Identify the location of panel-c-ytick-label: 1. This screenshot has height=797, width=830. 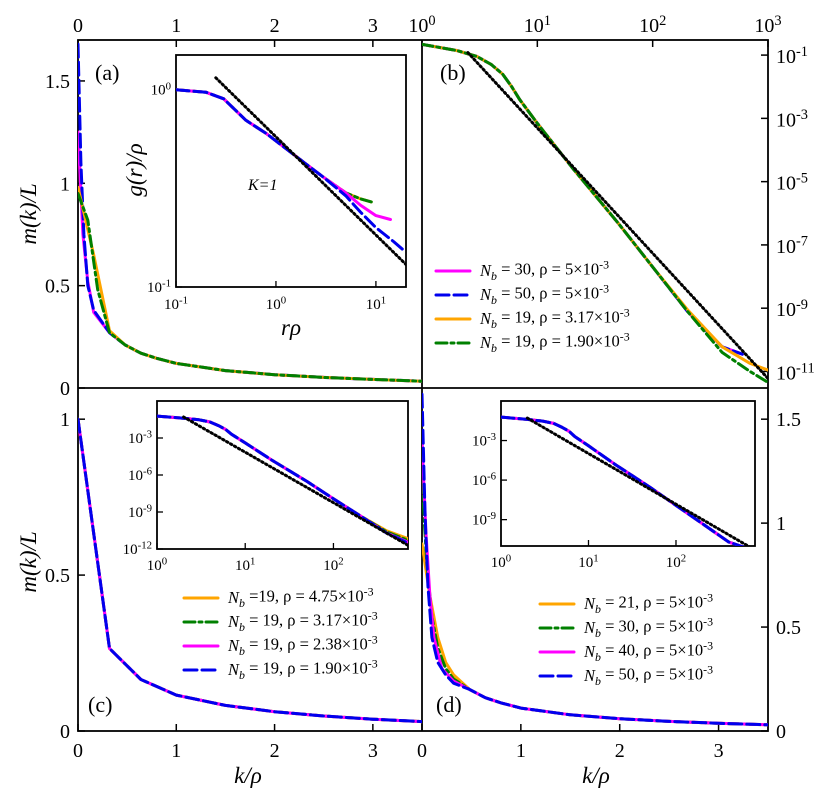
(65, 420).